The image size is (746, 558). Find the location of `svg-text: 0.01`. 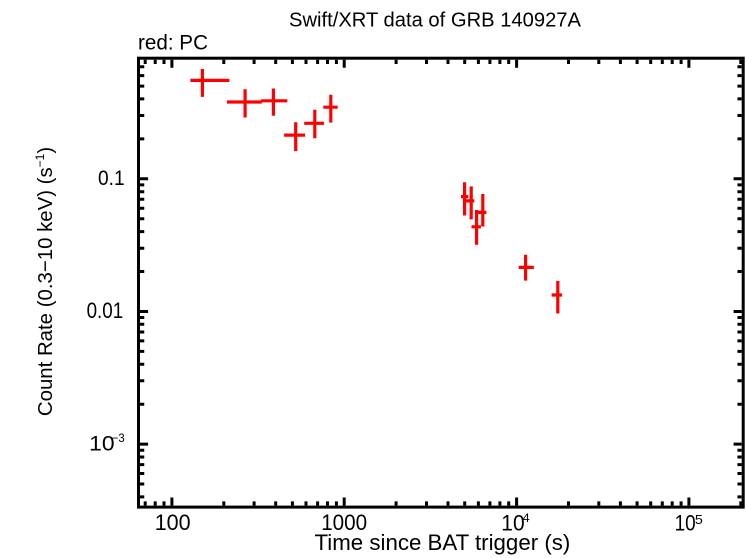

svg-text: 0.01 is located at coordinates (105, 310).